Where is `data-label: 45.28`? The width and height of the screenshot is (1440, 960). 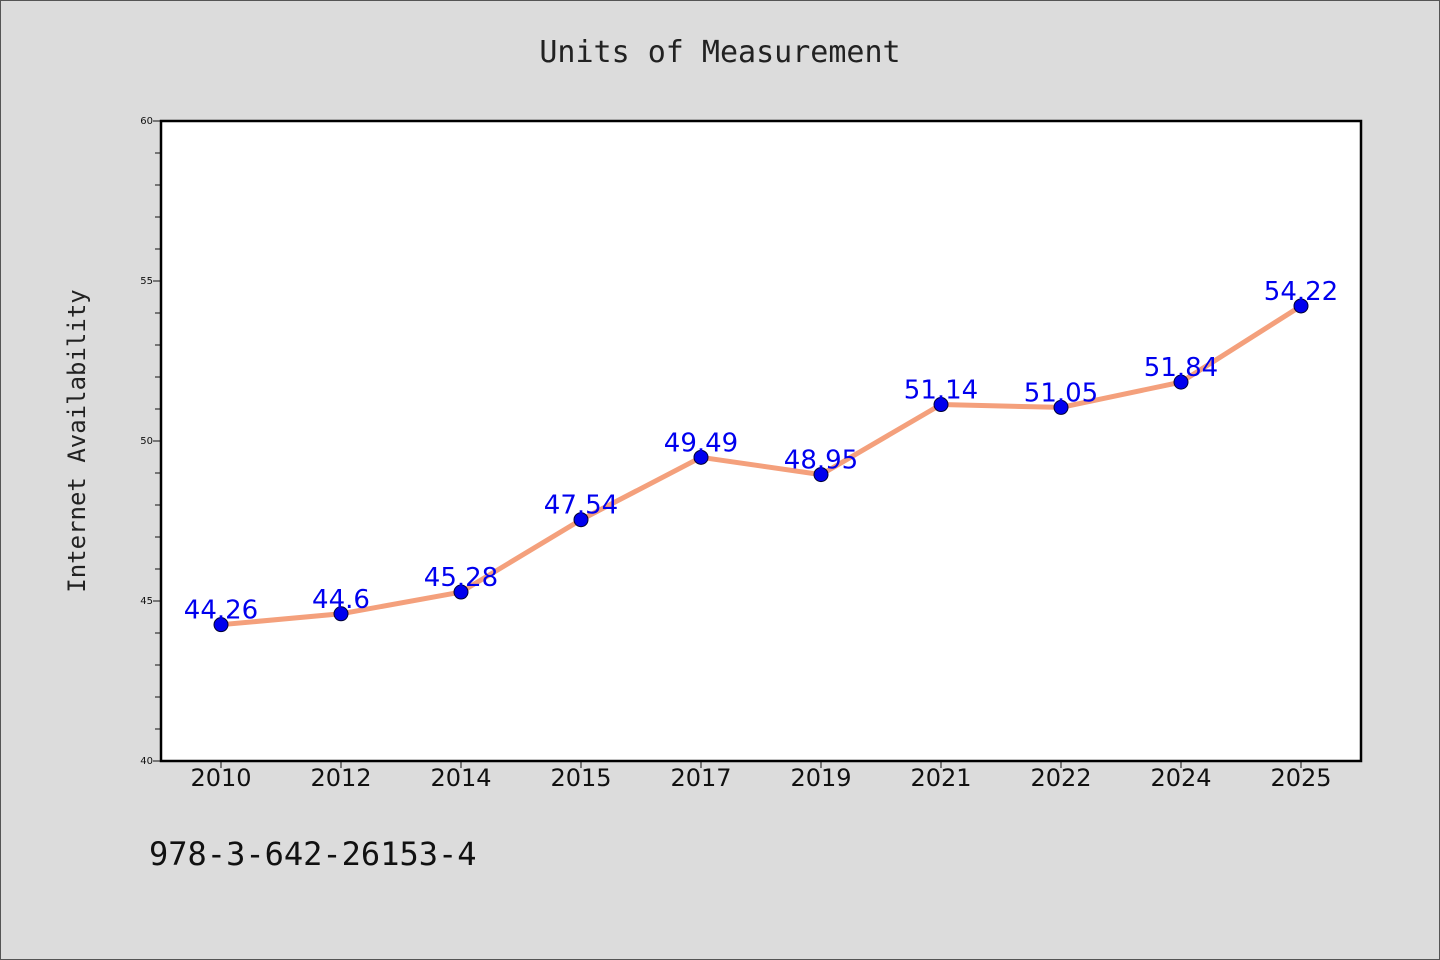
data-label: 45.28 is located at coordinates (461, 578).